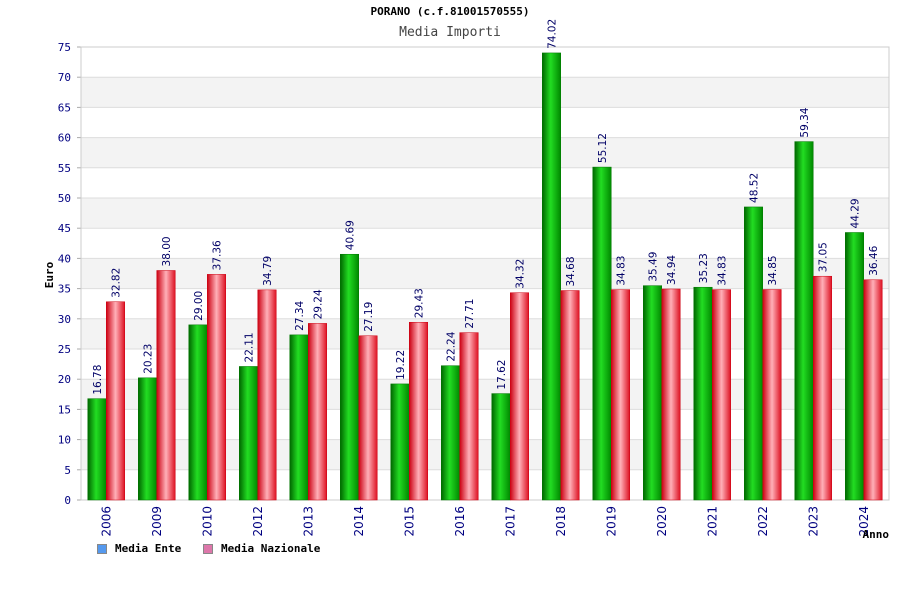  I want to click on bar-media-nazionale-2024, so click(873, 390).